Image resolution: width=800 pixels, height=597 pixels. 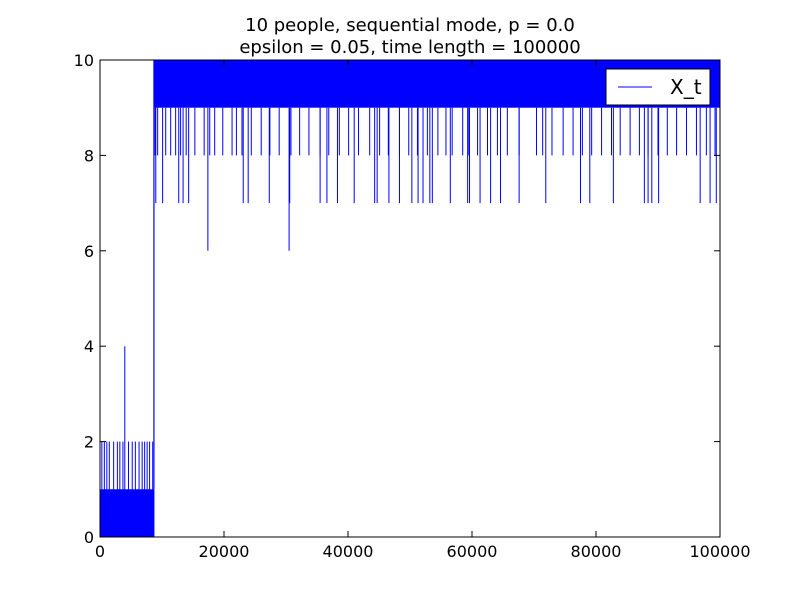 What do you see at coordinates (84, 60) in the screenshot?
I see `y-tick-label: 10` at bounding box center [84, 60].